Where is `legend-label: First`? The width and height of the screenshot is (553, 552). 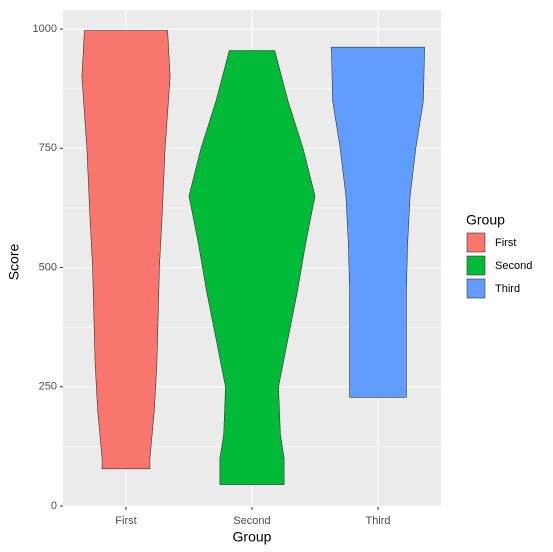
legend-label: First is located at coordinates (505, 243).